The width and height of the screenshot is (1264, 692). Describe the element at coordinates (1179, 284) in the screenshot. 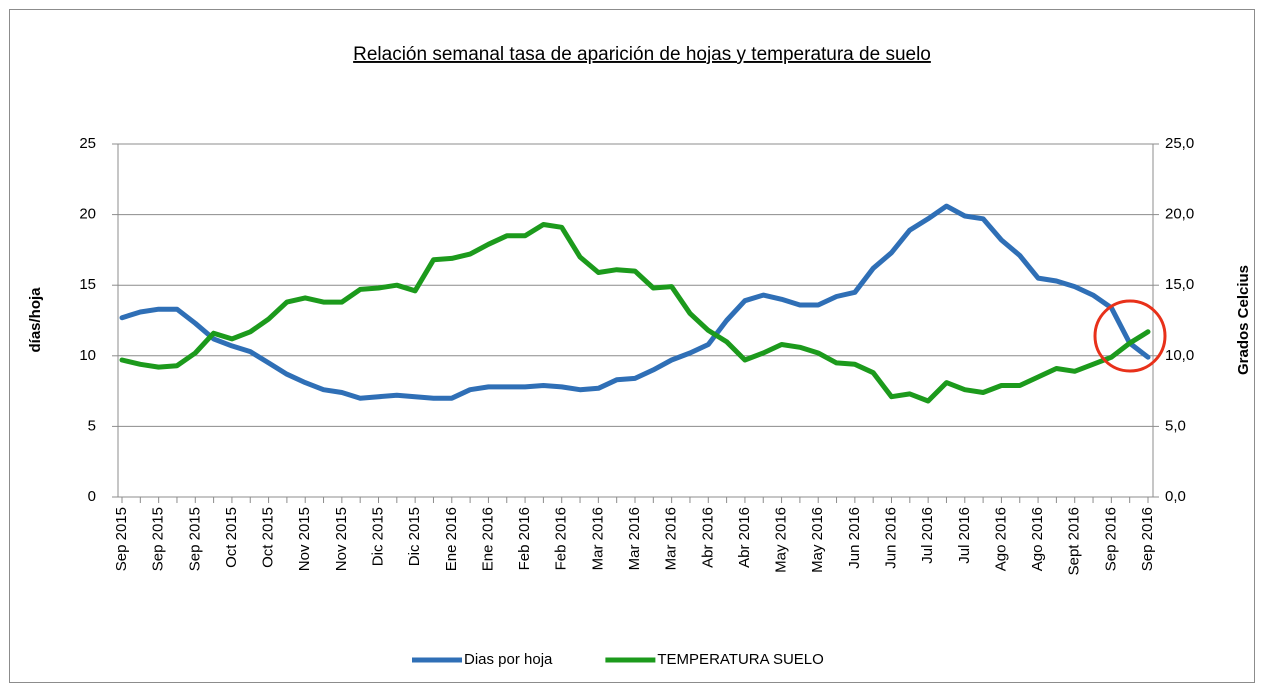

I see `y2-tick-label: 15,0` at that location.